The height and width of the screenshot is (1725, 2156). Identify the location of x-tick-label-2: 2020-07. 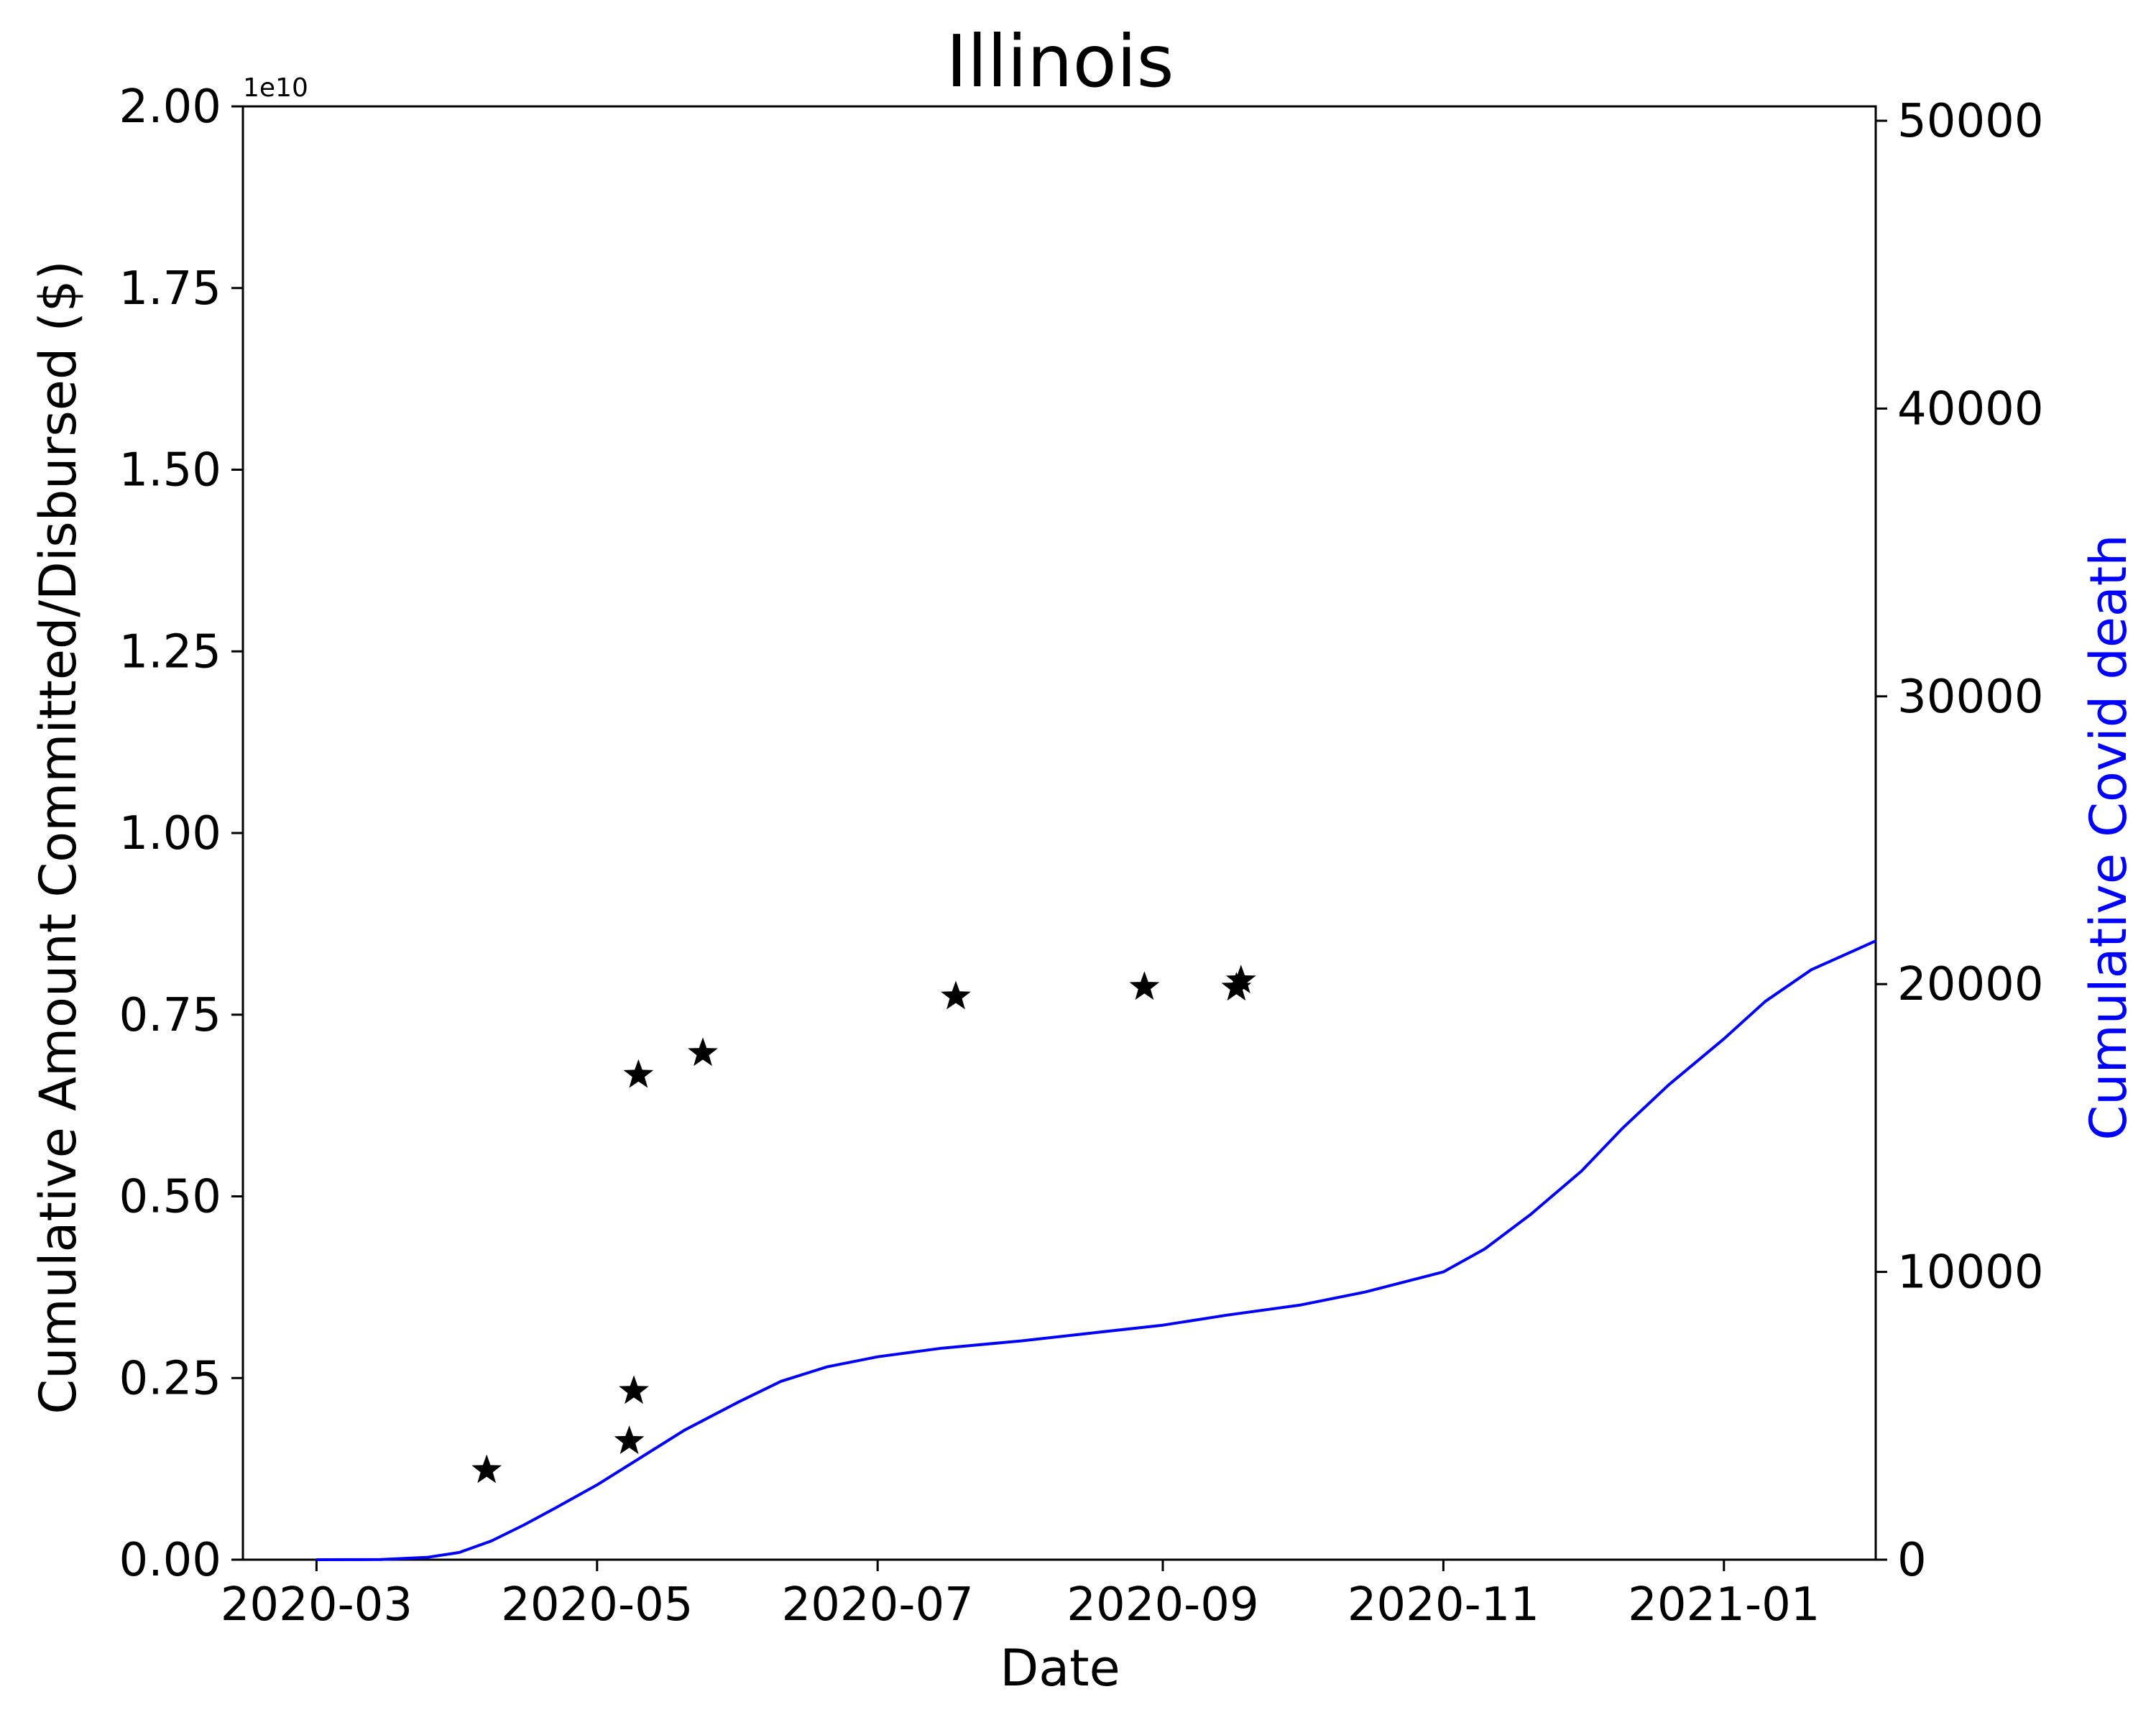
(877, 1605).